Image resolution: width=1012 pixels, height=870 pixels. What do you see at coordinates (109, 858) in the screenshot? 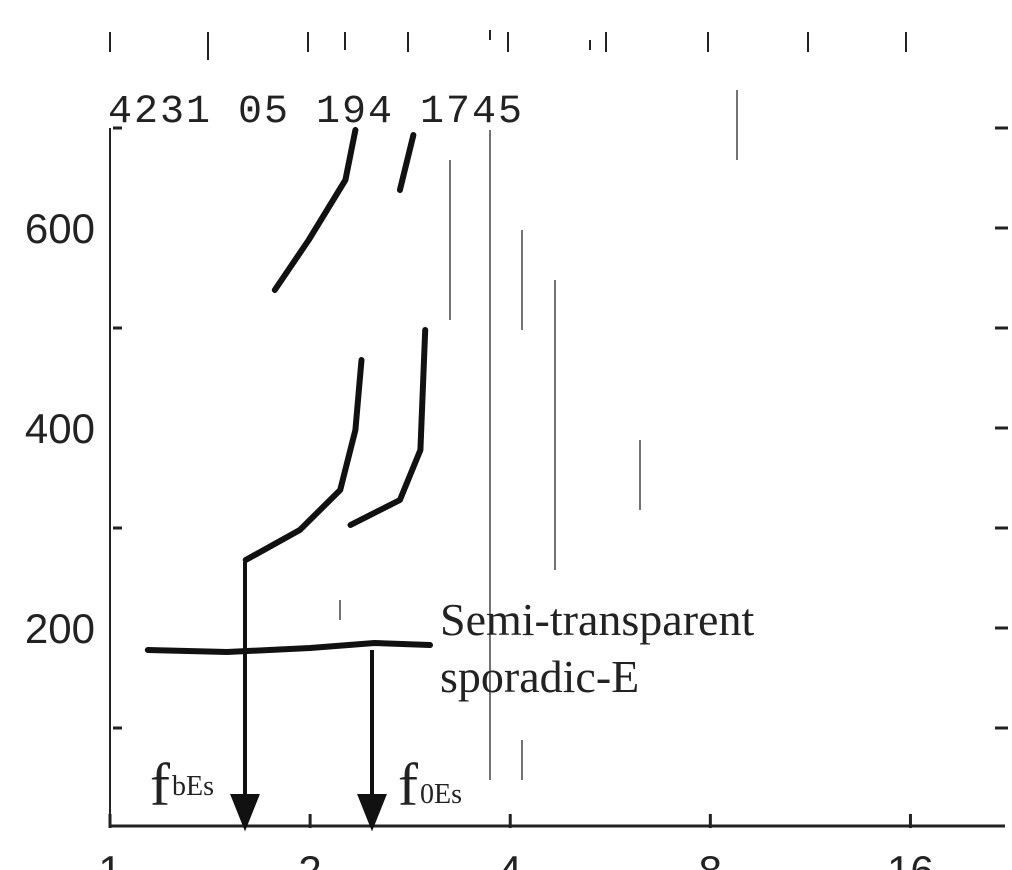
I see `x-tick-label: 1` at bounding box center [109, 858].